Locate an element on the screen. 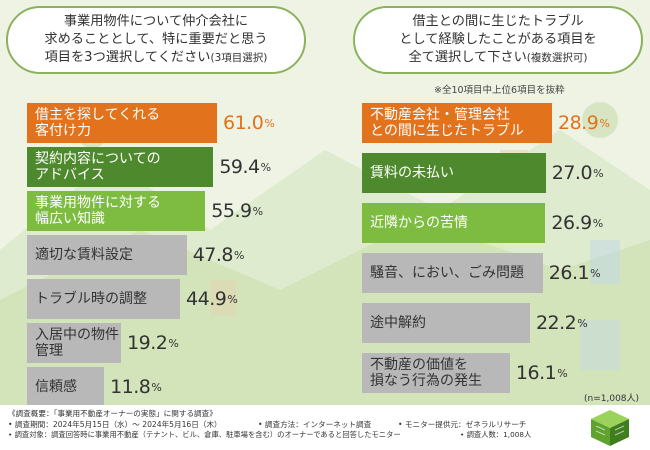 The height and width of the screenshot is (450, 650). bar-label: 賃料の未払い is located at coordinates (412, 173).